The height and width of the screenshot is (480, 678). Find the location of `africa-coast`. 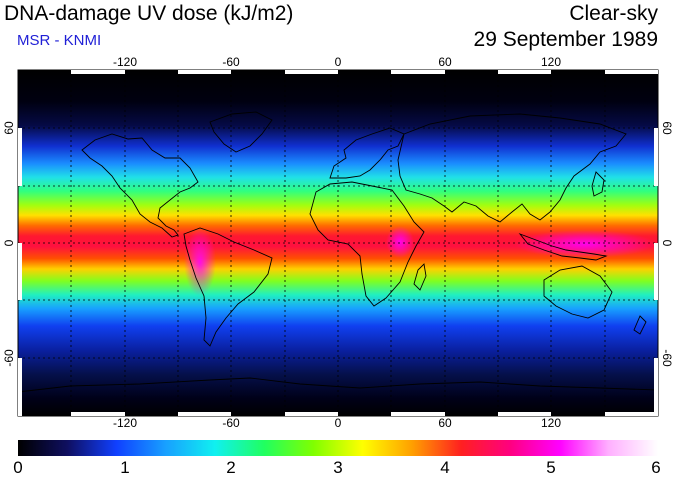

africa-coast is located at coordinates (367, 244).